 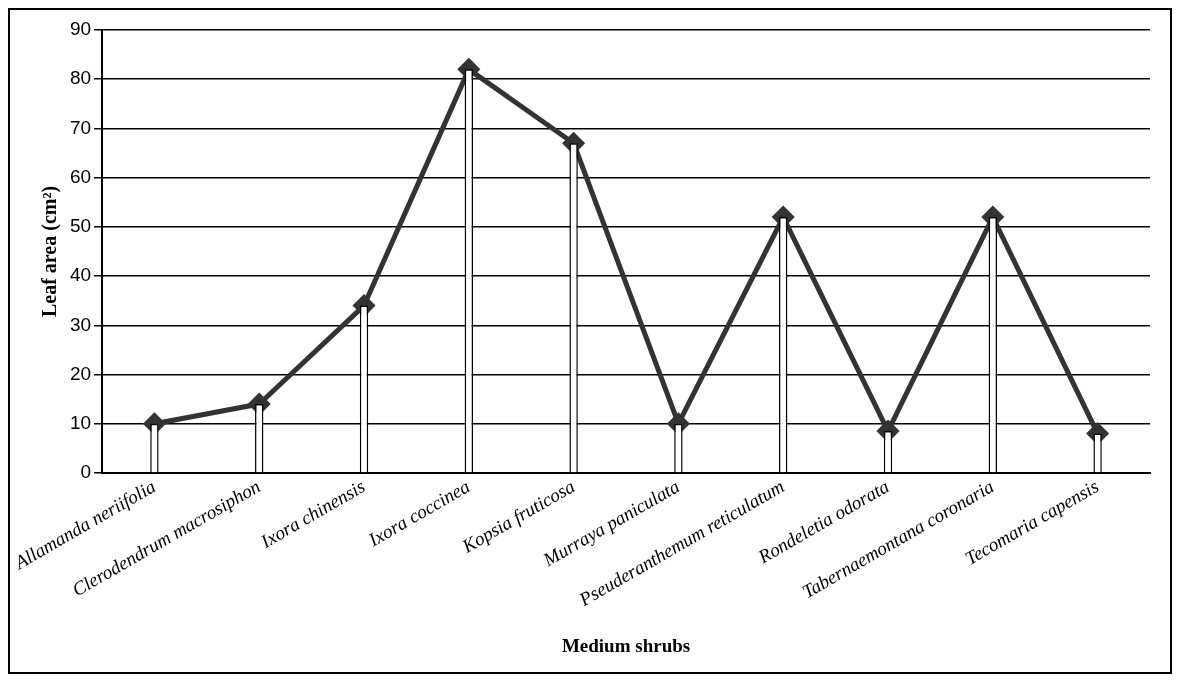 What do you see at coordinates (80, 324) in the screenshot?
I see `y-tick-label: 30` at bounding box center [80, 324].